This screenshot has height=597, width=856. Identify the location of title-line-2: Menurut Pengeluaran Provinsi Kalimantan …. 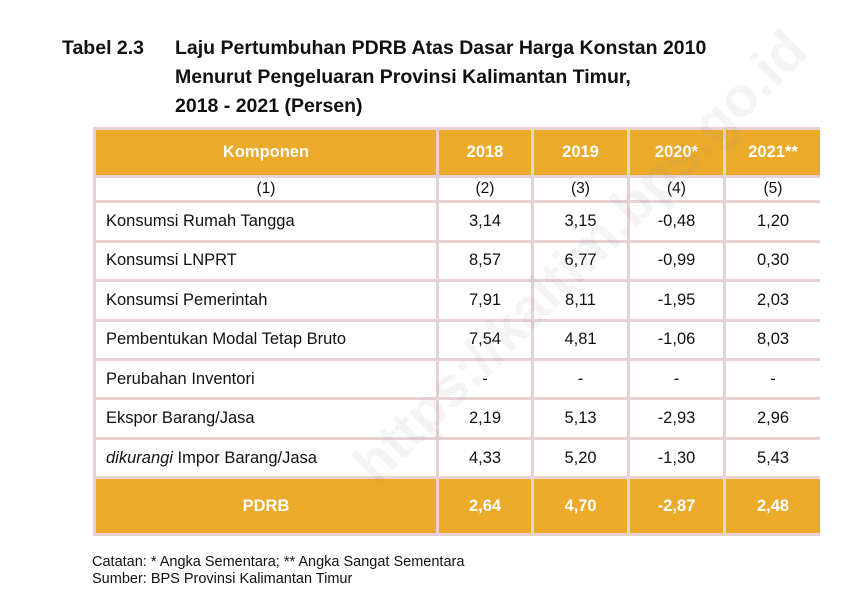
(403, 77).